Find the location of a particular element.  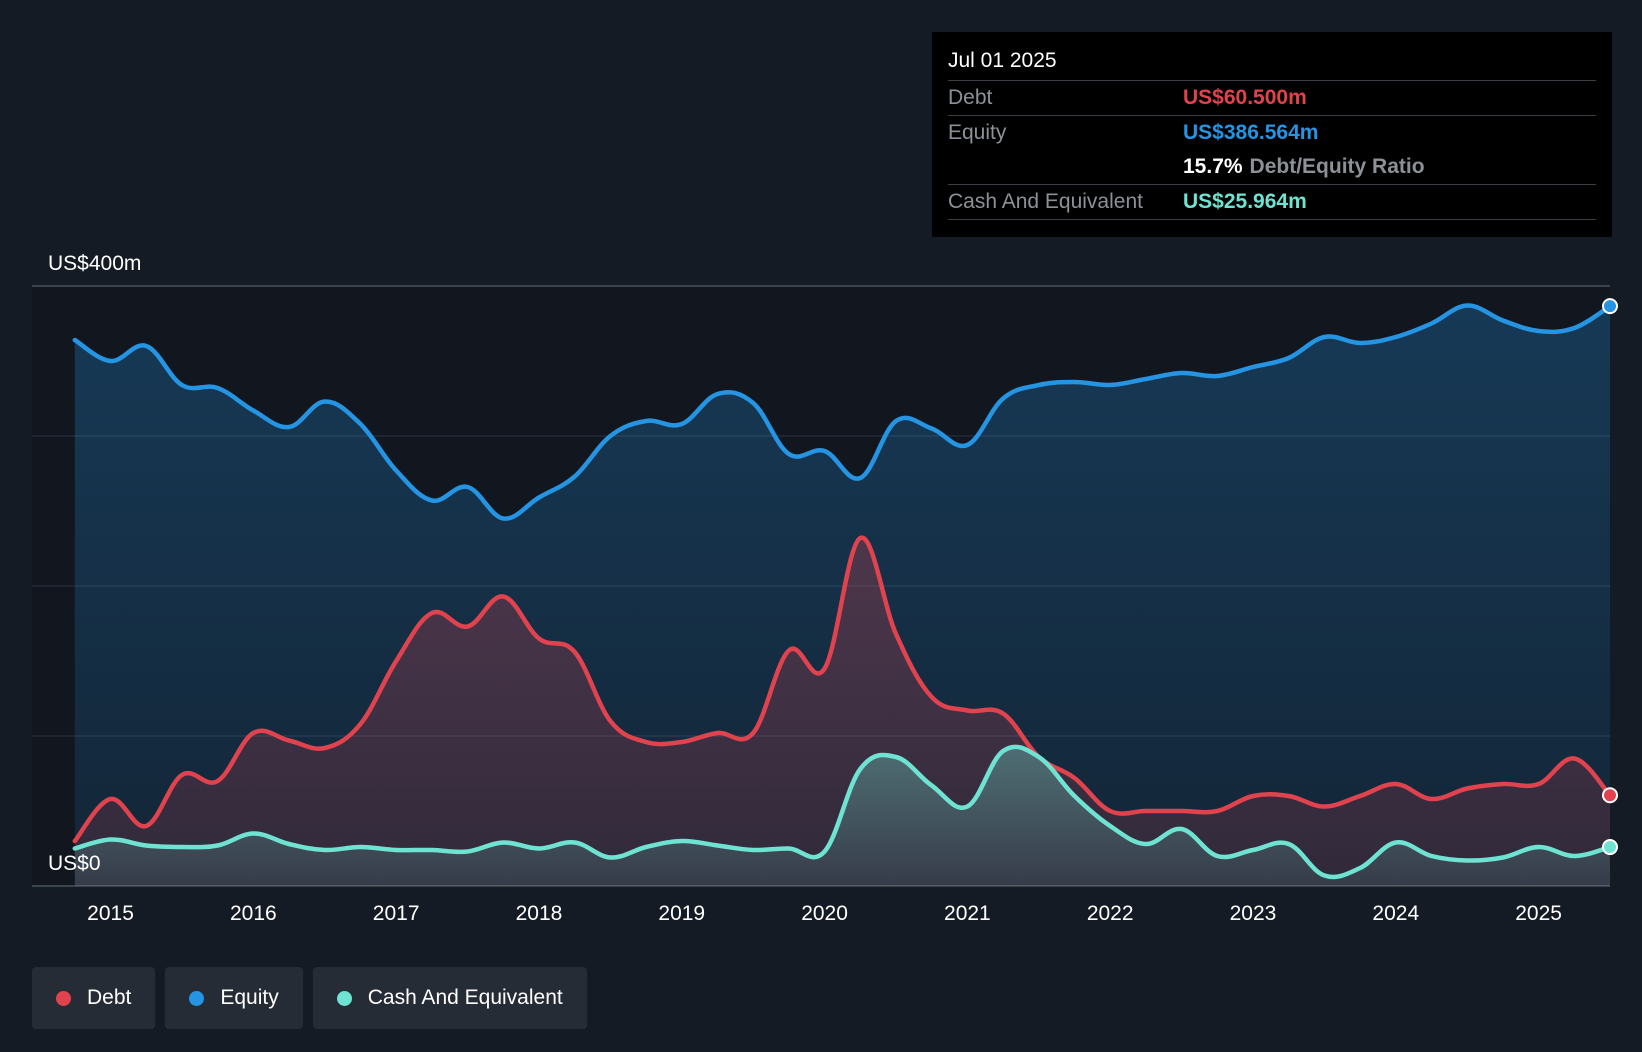

debt-end-marker is located at coordinates (1610, 795).